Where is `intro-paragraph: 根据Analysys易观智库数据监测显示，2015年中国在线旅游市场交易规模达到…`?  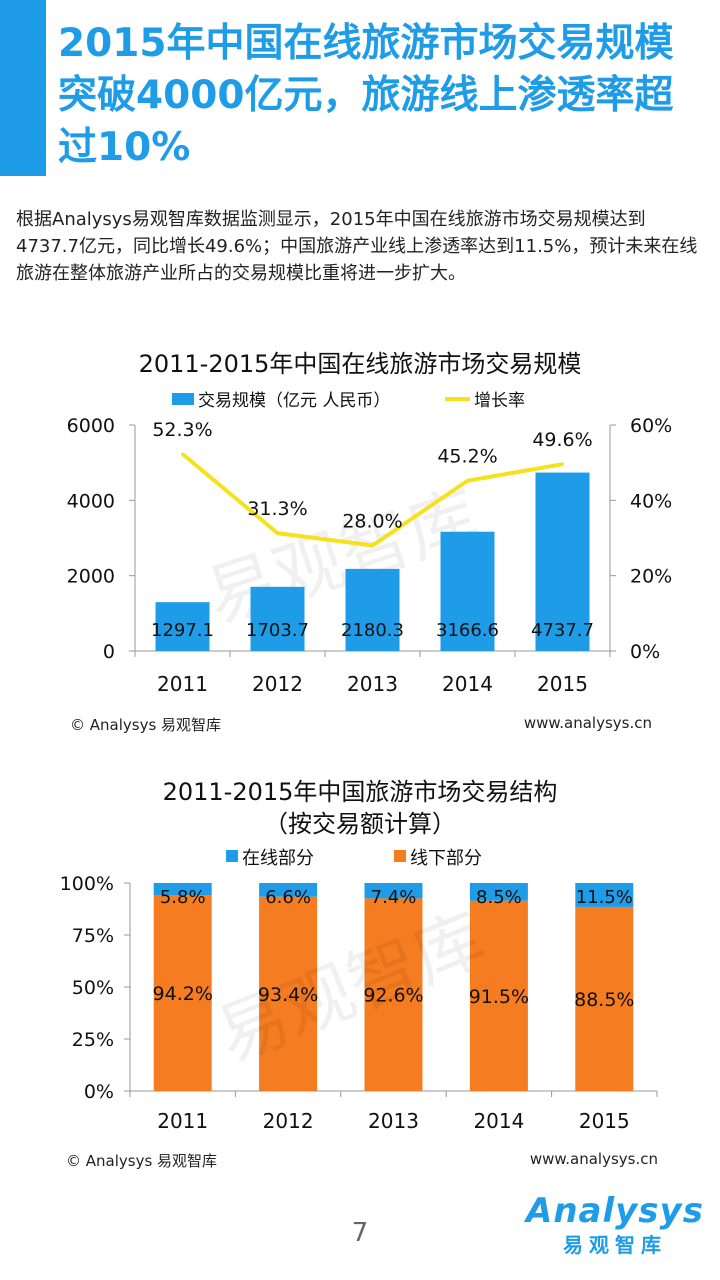 intro-paragraph: 根据Analysys易观智库数据监测显示，2015年中国在线旅游市场交易规模达到… is located at coordinates (357, 246).